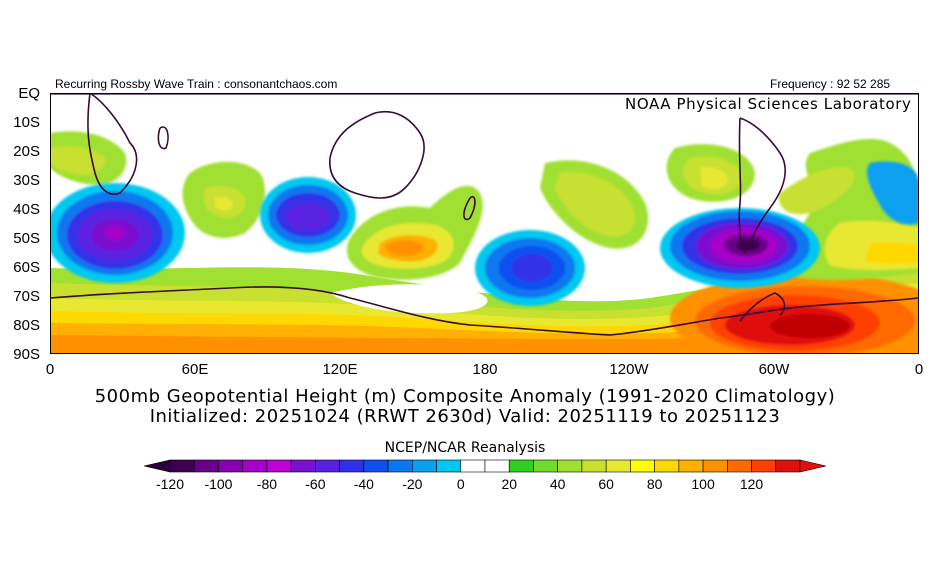 The width and height of the screenshot is (930, 580). I want to click on colorbar-ticks: -120 -100 -80 -60 -40 -20 0 20 40 60 80 100 120, so click(459, 484).